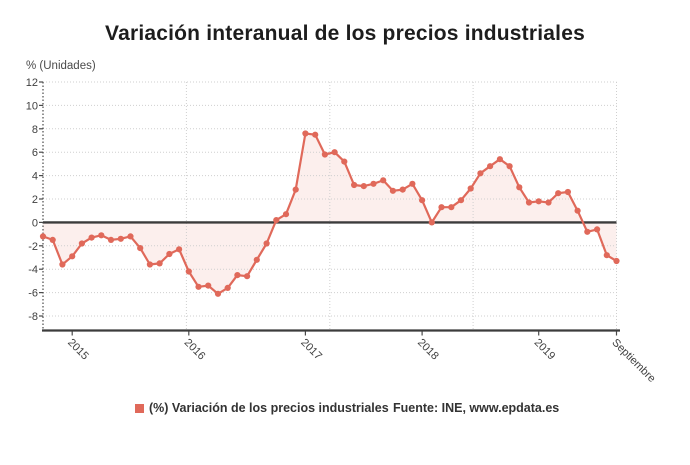  Describe the element at coordinates (35, 223) in the screenshot. I see `y-tick-label: 0` at that location.